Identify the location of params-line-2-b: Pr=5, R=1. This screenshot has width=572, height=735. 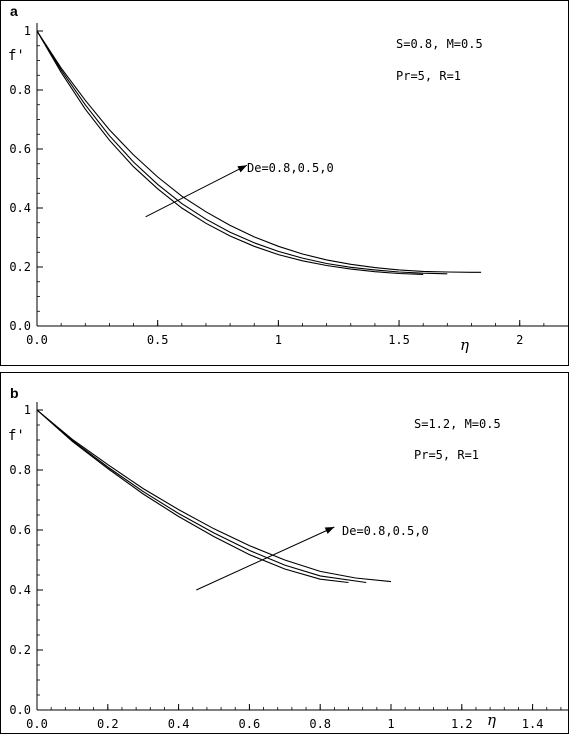
(446, 455).